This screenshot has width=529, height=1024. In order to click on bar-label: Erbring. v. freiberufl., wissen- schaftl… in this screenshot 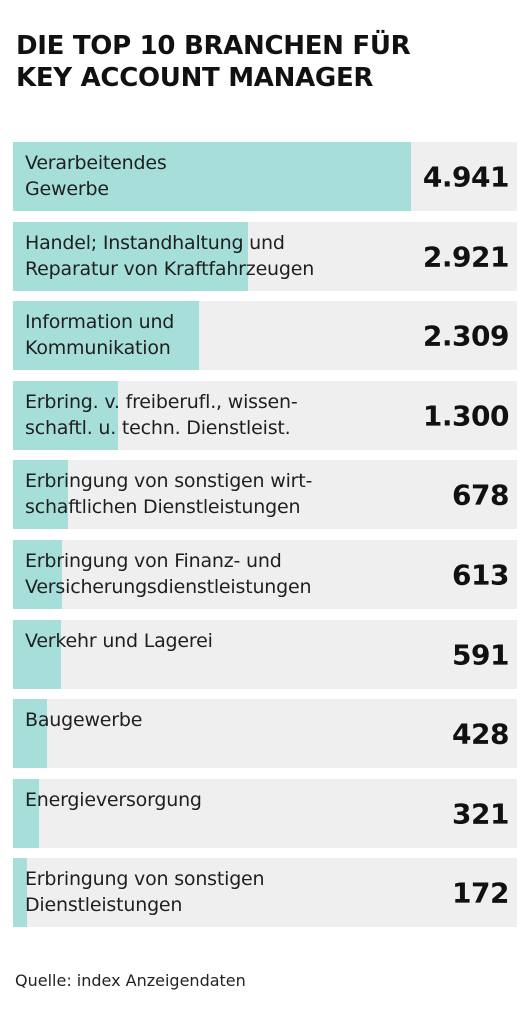, I will do `click(161, 415)`.